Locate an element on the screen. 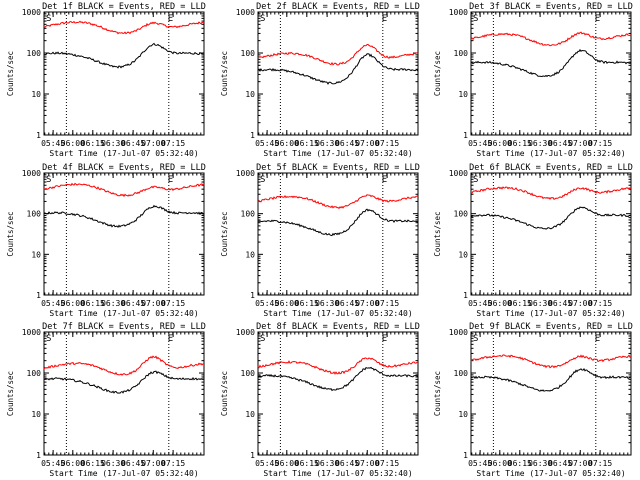 This screenshot has width=640, height=480. panel-title: Det 7f BLACK = Events, RED = LLD is located at coordinates (124, 327).